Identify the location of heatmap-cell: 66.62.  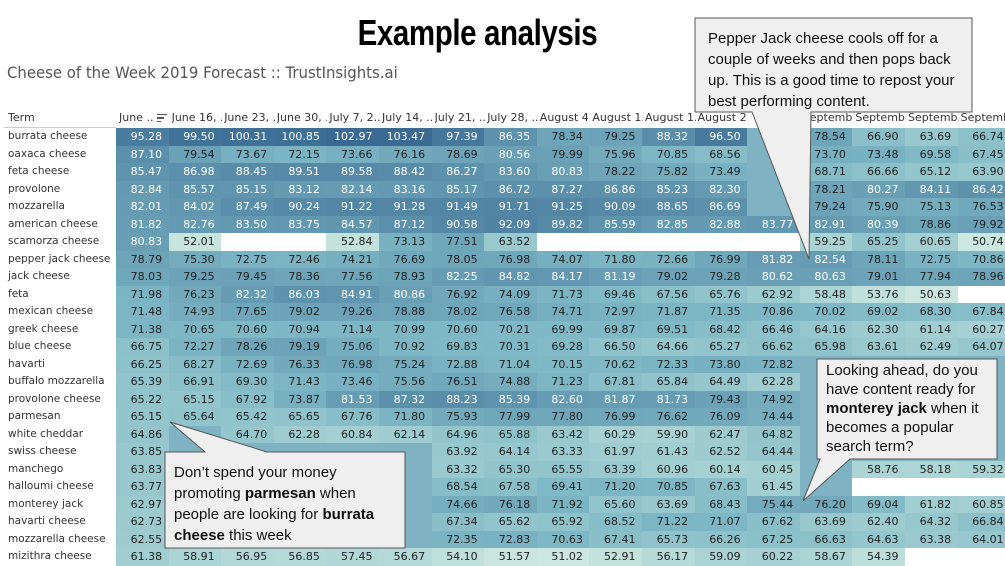
(774, 347).